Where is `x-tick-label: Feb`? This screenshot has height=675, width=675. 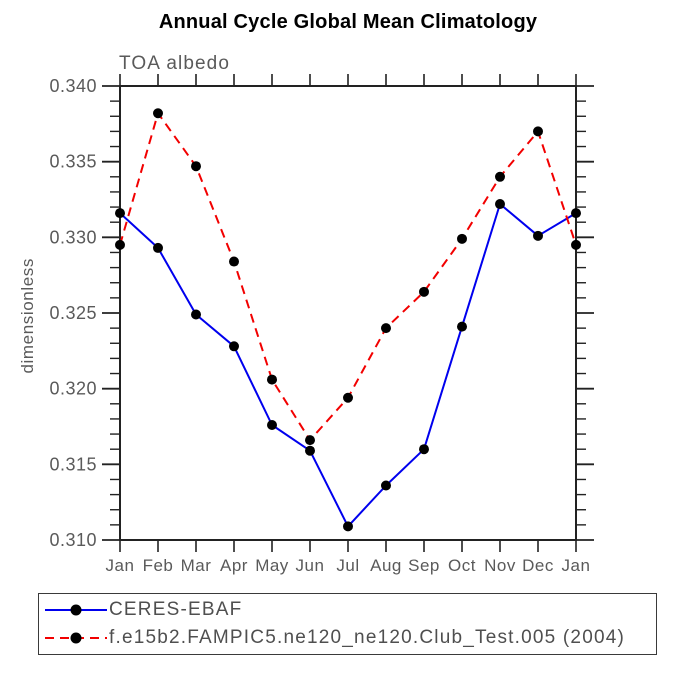 x-tick-label: Feb is located at coordinates (158, 565).